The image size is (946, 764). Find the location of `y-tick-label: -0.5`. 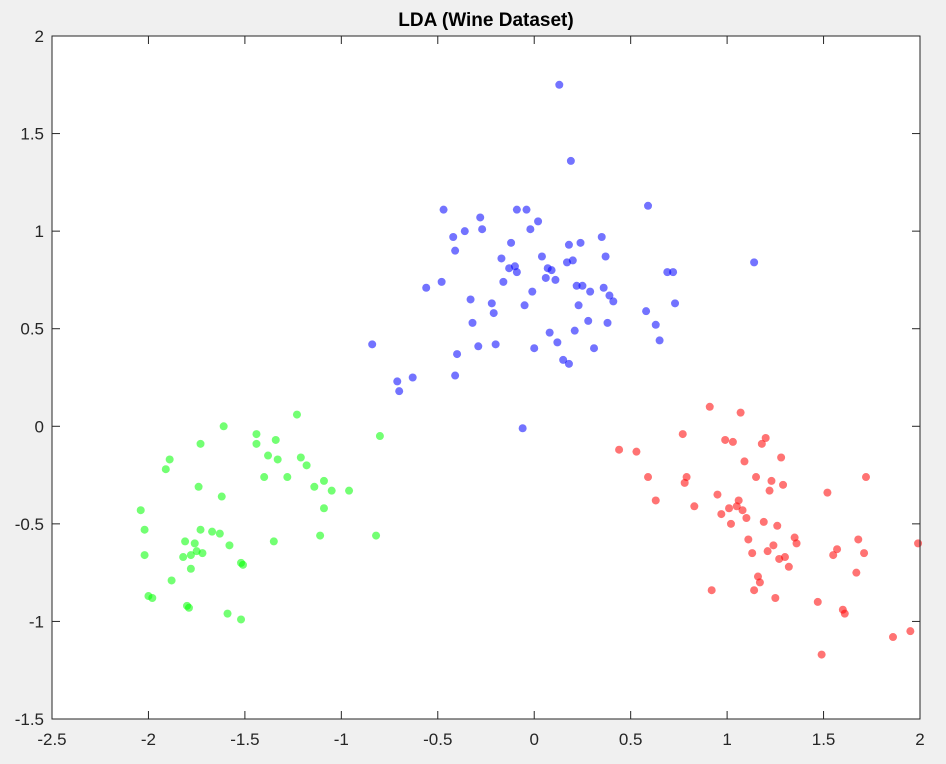

y-tick-label: -0.5 is located at coordinates (29, 524).